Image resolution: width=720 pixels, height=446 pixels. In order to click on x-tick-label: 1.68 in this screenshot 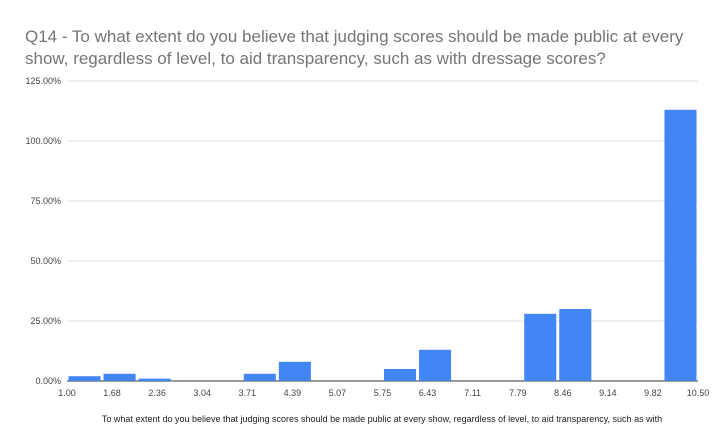, I will do `click(112, 393)`.